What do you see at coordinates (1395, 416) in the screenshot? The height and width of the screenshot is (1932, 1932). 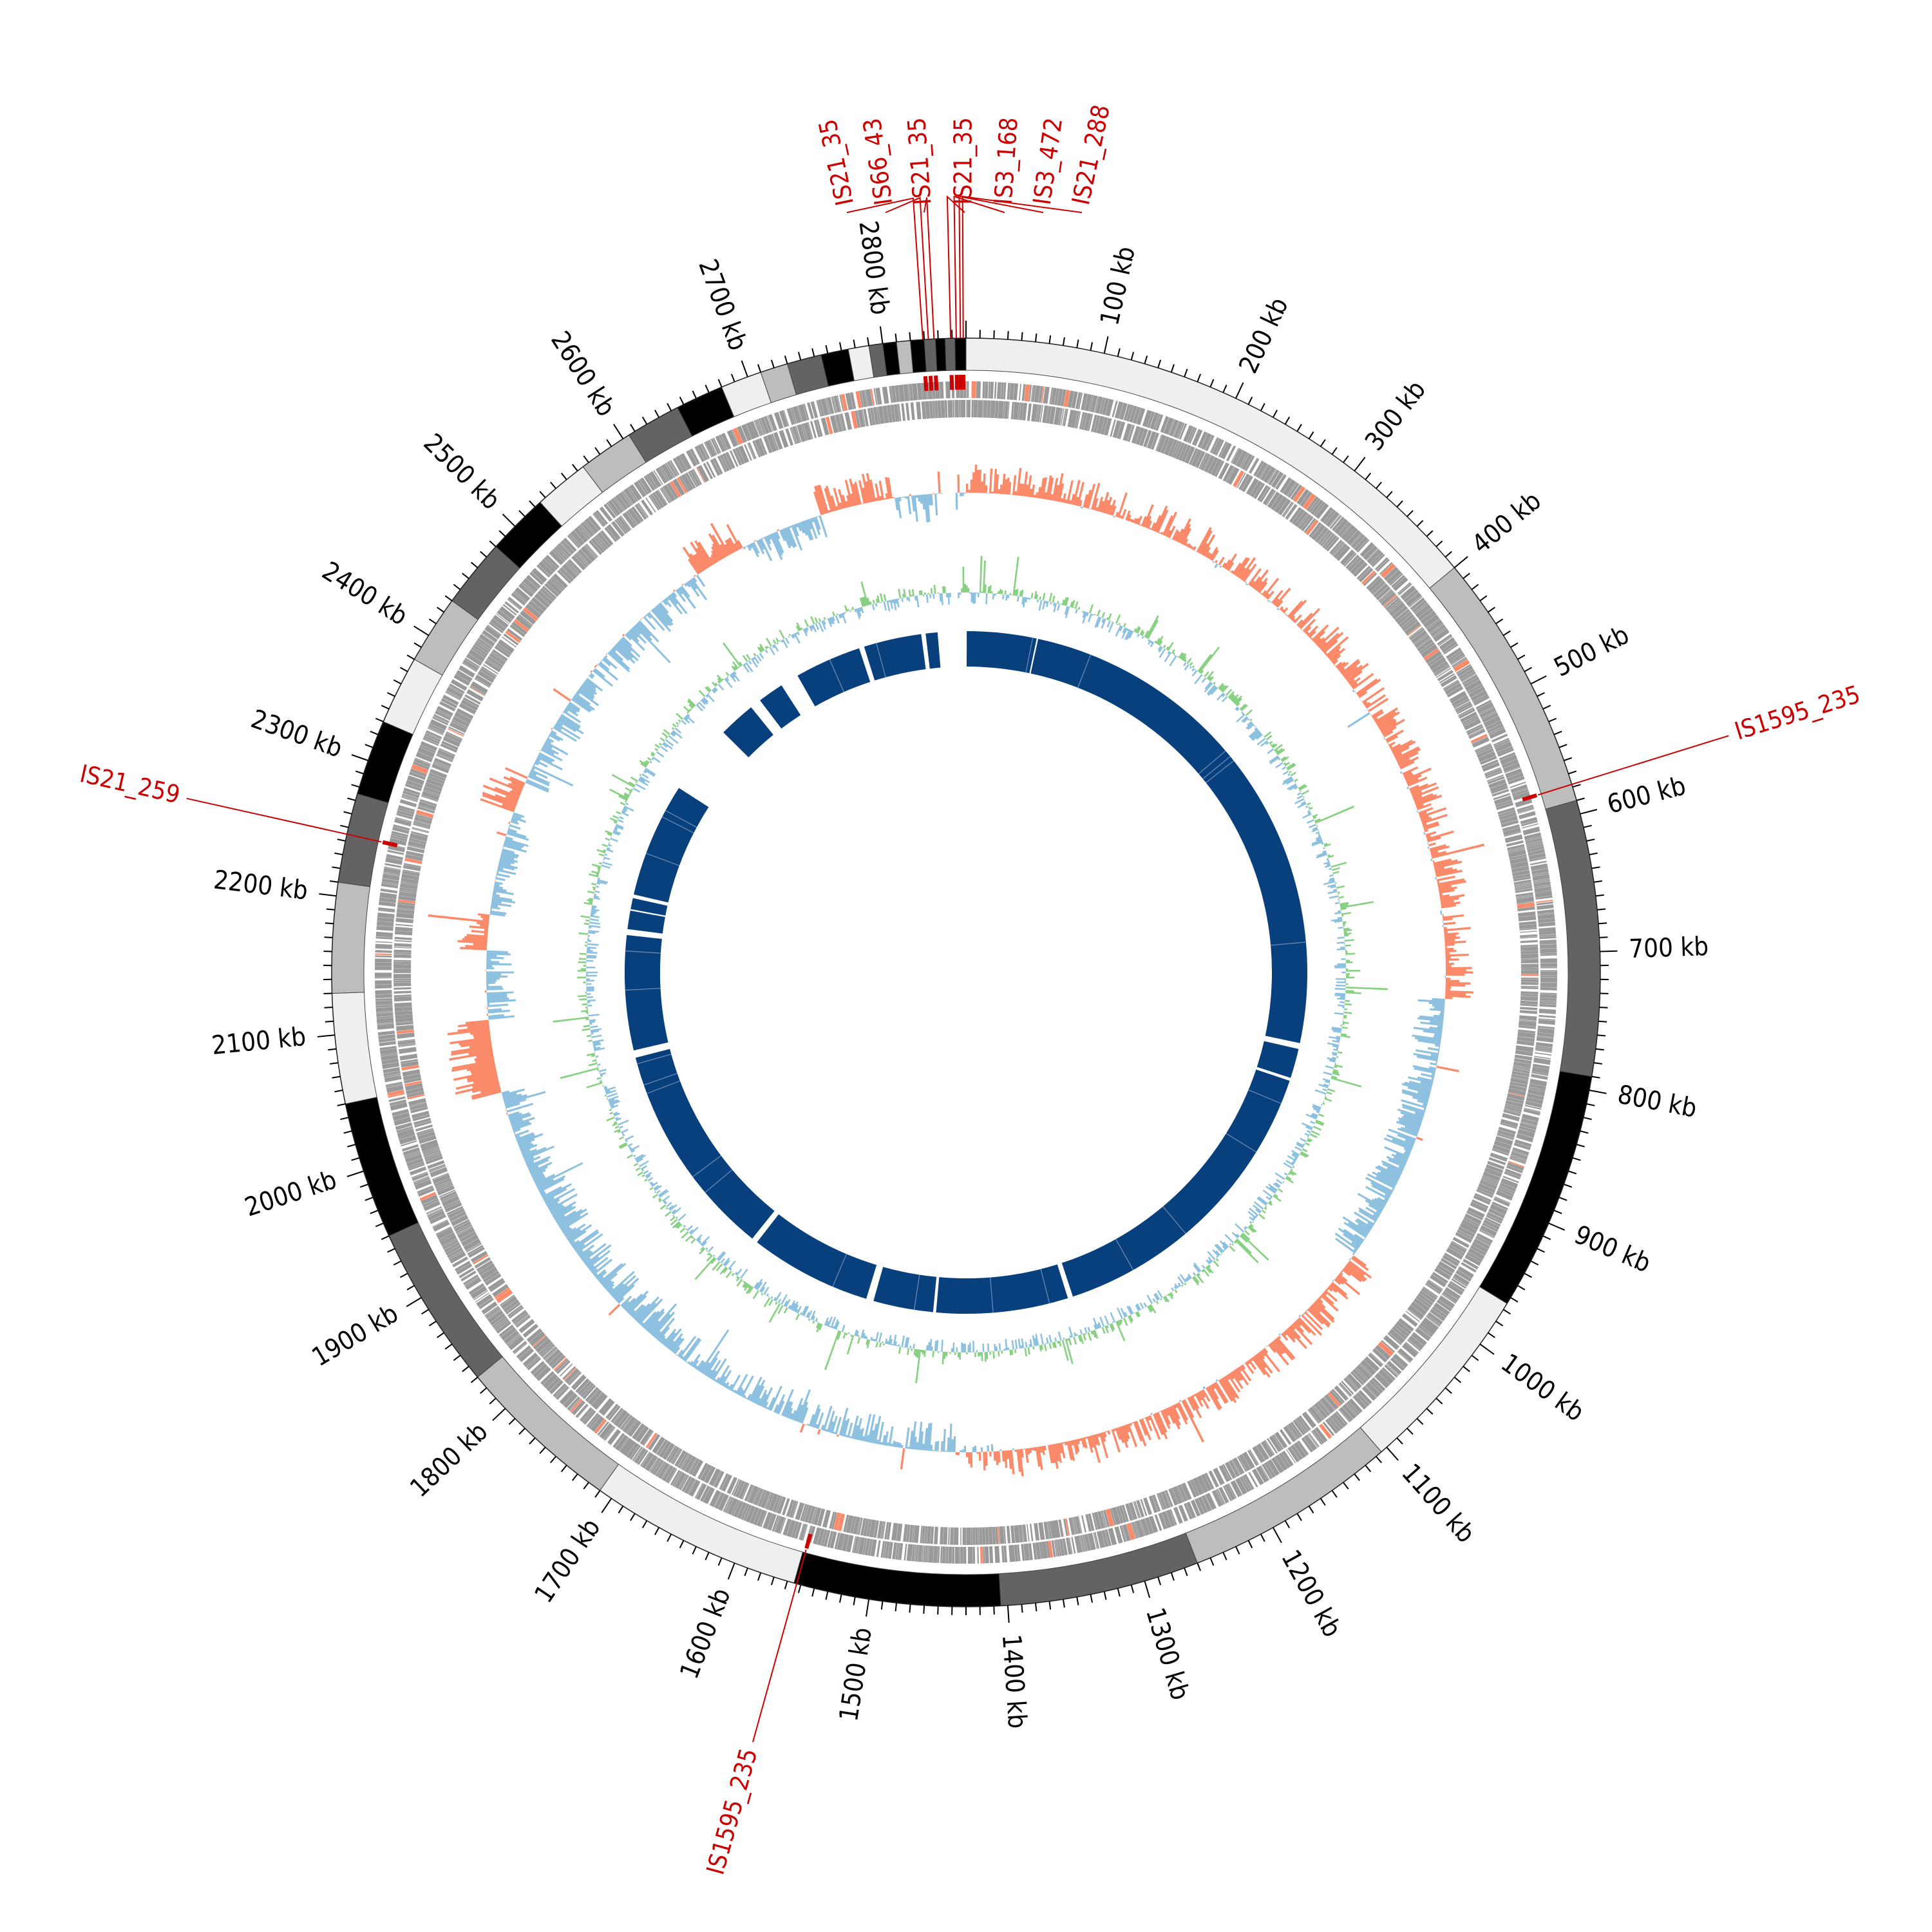 I see `tick-label: 300 kb` at bounding box center [1395, 416].